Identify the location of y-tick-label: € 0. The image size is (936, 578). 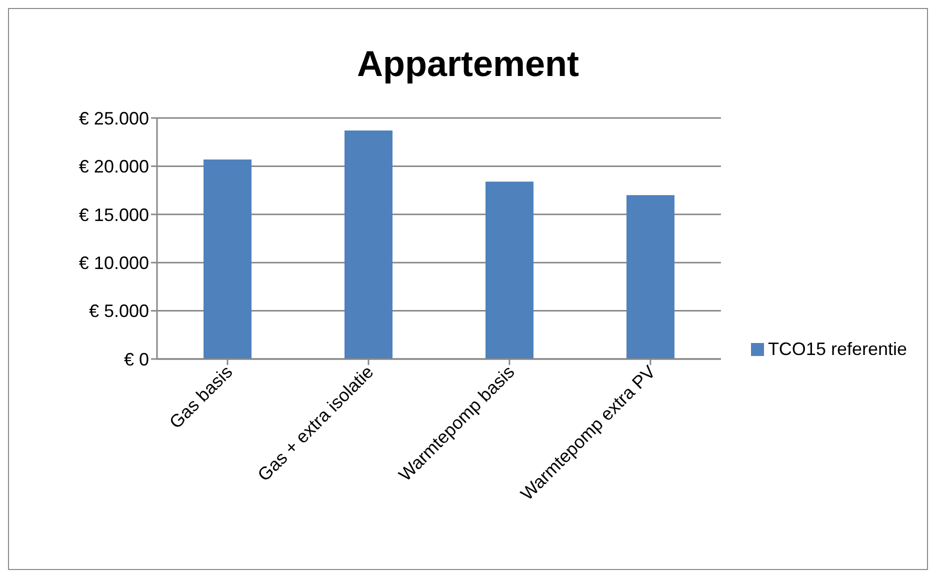
(136, 359).